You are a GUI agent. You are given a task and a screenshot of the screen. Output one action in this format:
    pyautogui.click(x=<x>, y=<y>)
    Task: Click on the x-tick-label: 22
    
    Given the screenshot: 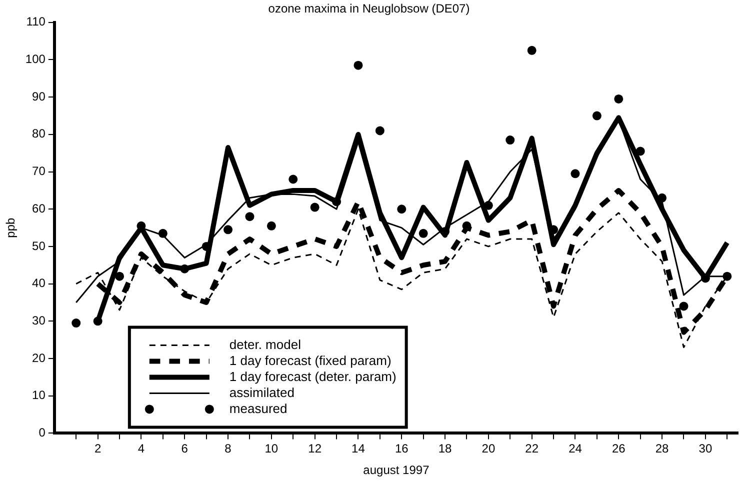 What is the action you would take?
    pyautogui.click(x=532, y=449)
    